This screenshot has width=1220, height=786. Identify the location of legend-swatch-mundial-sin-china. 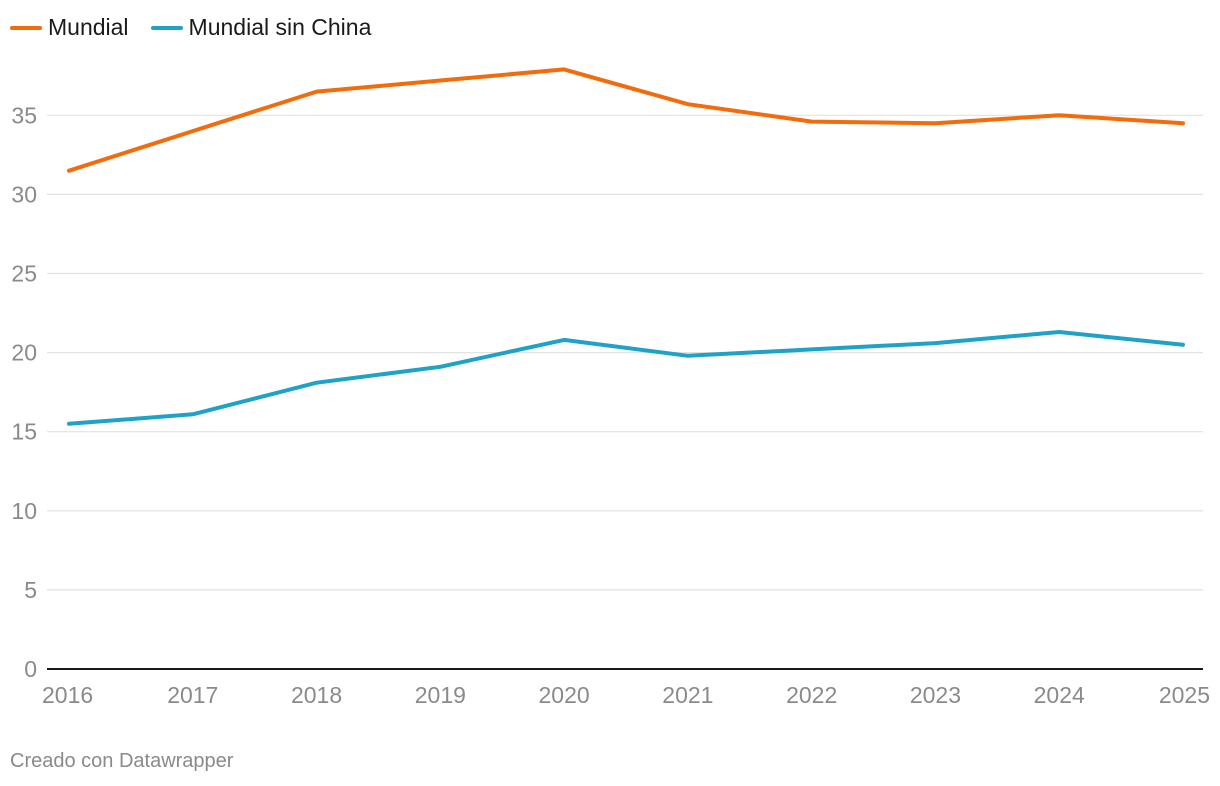
(166, 27).